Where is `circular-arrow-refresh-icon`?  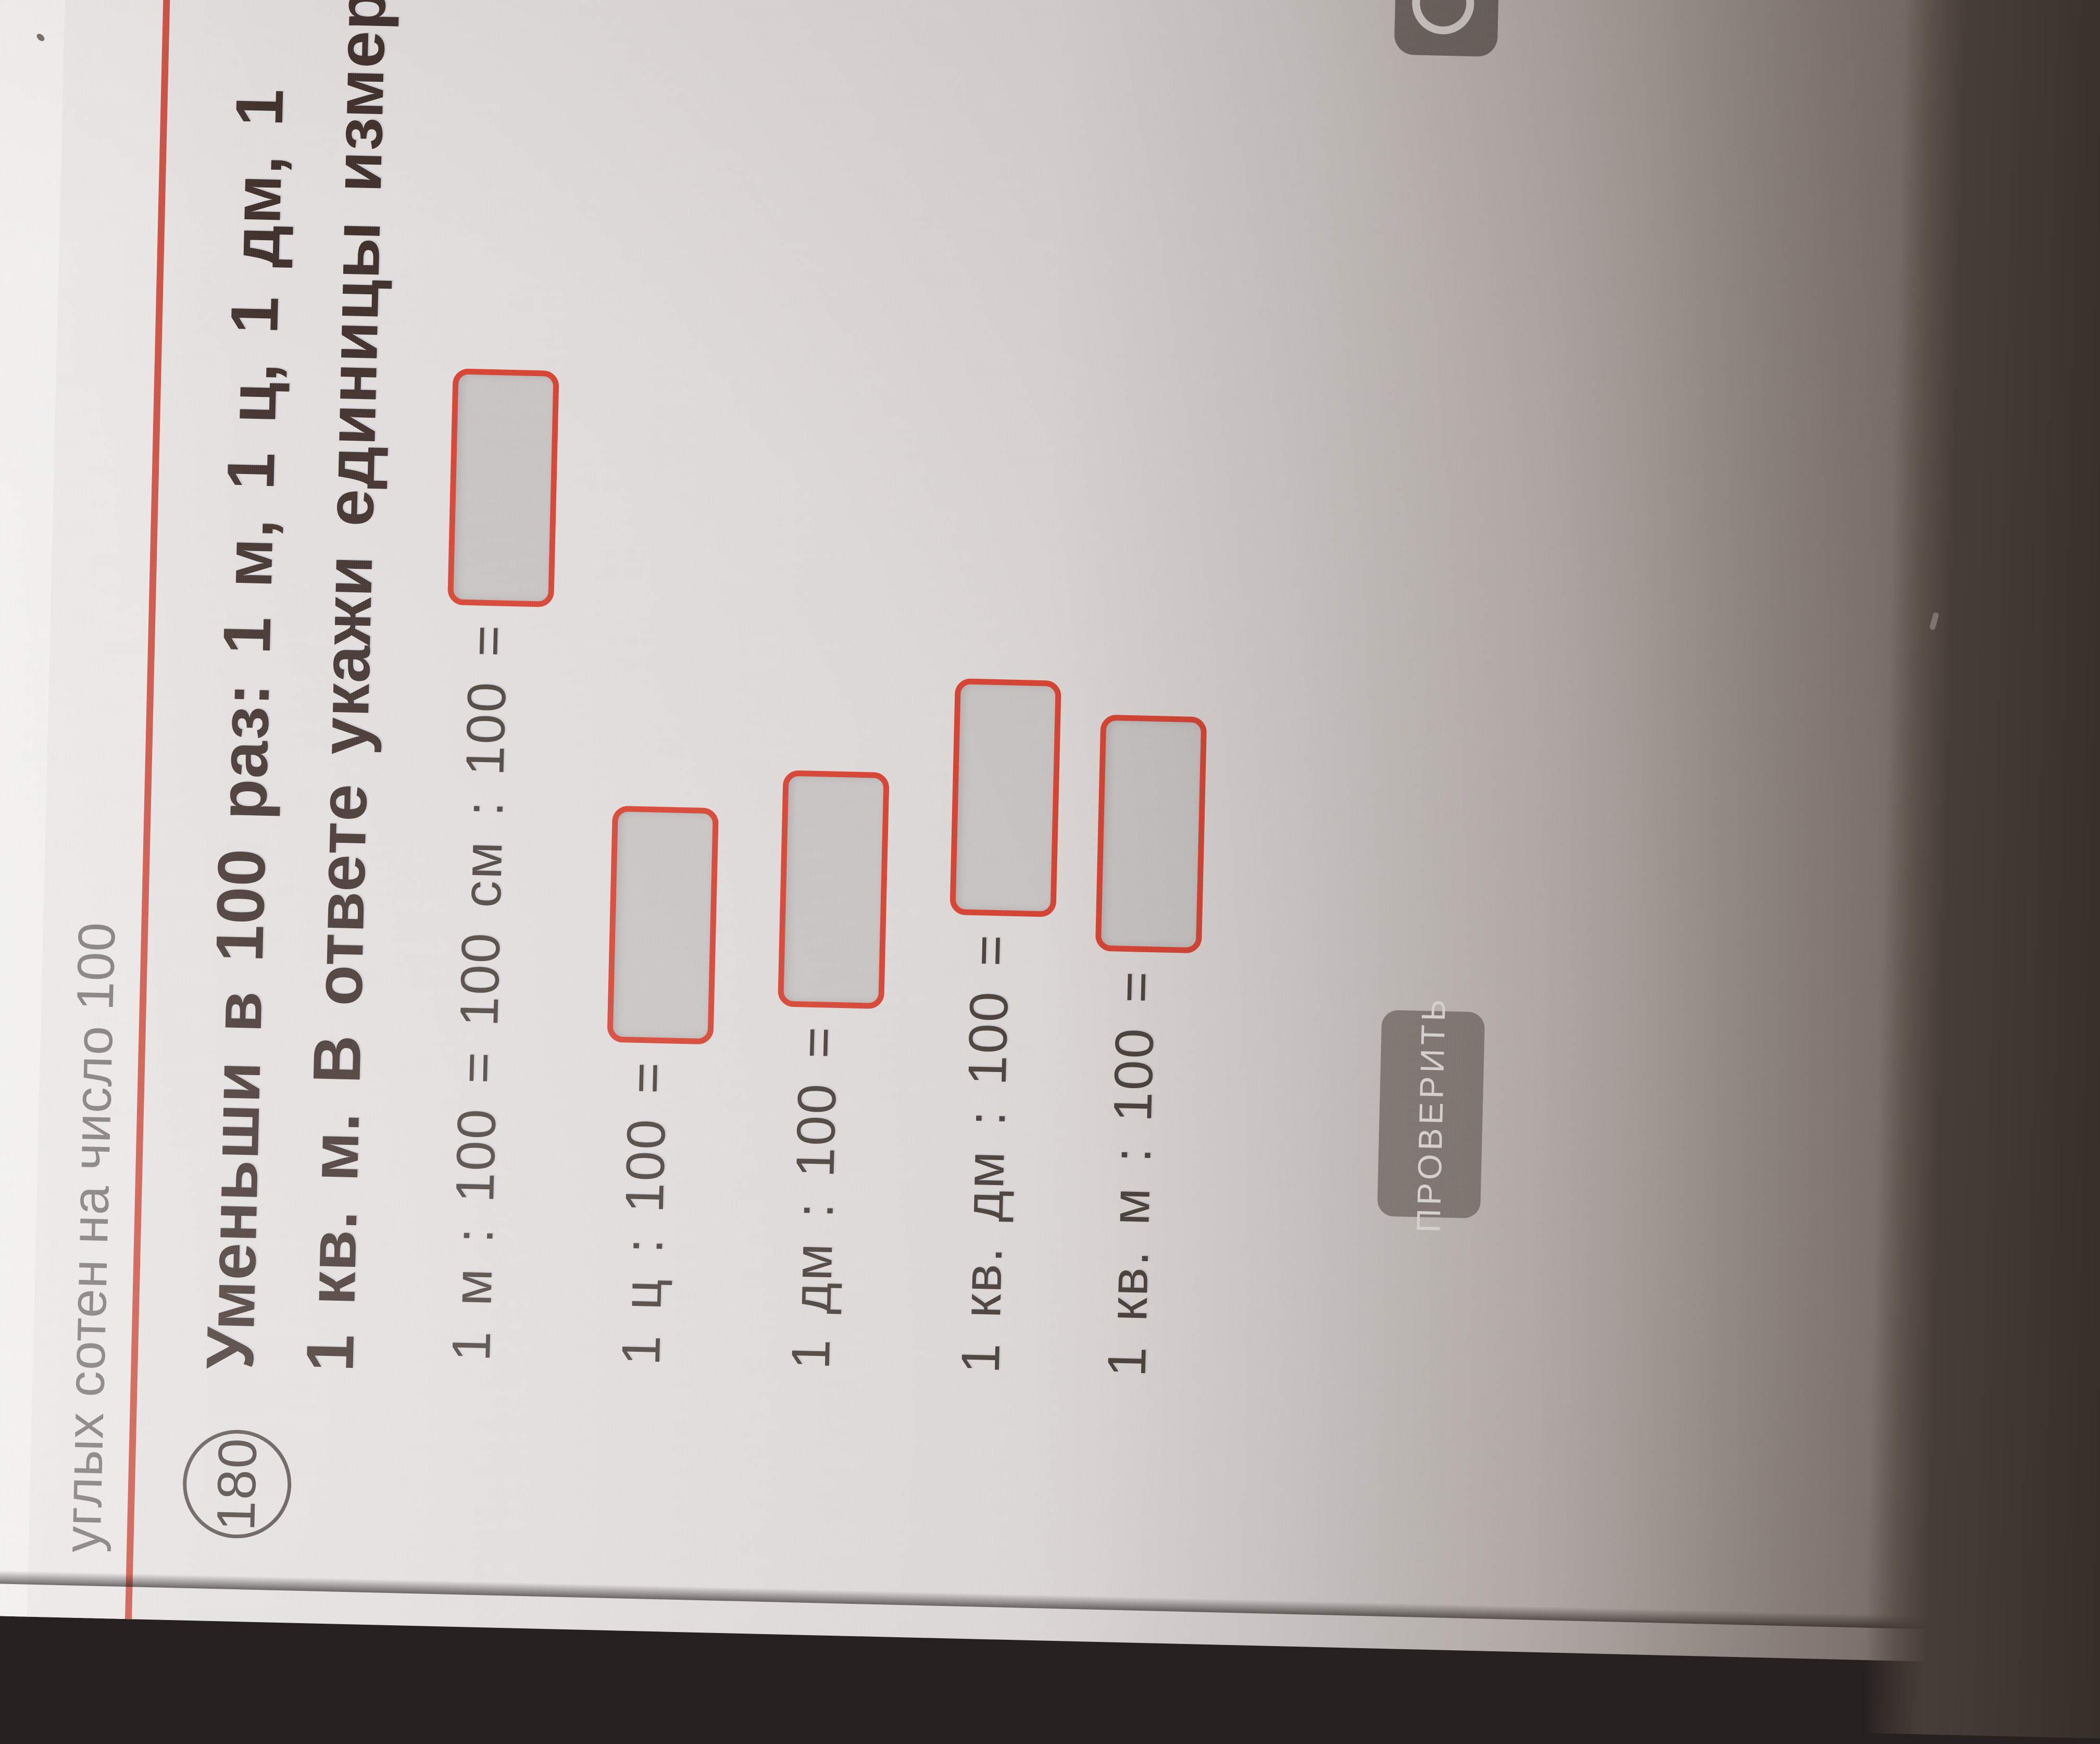
circular-arrow-refresh-icon is located at coordinates (1443, 17).